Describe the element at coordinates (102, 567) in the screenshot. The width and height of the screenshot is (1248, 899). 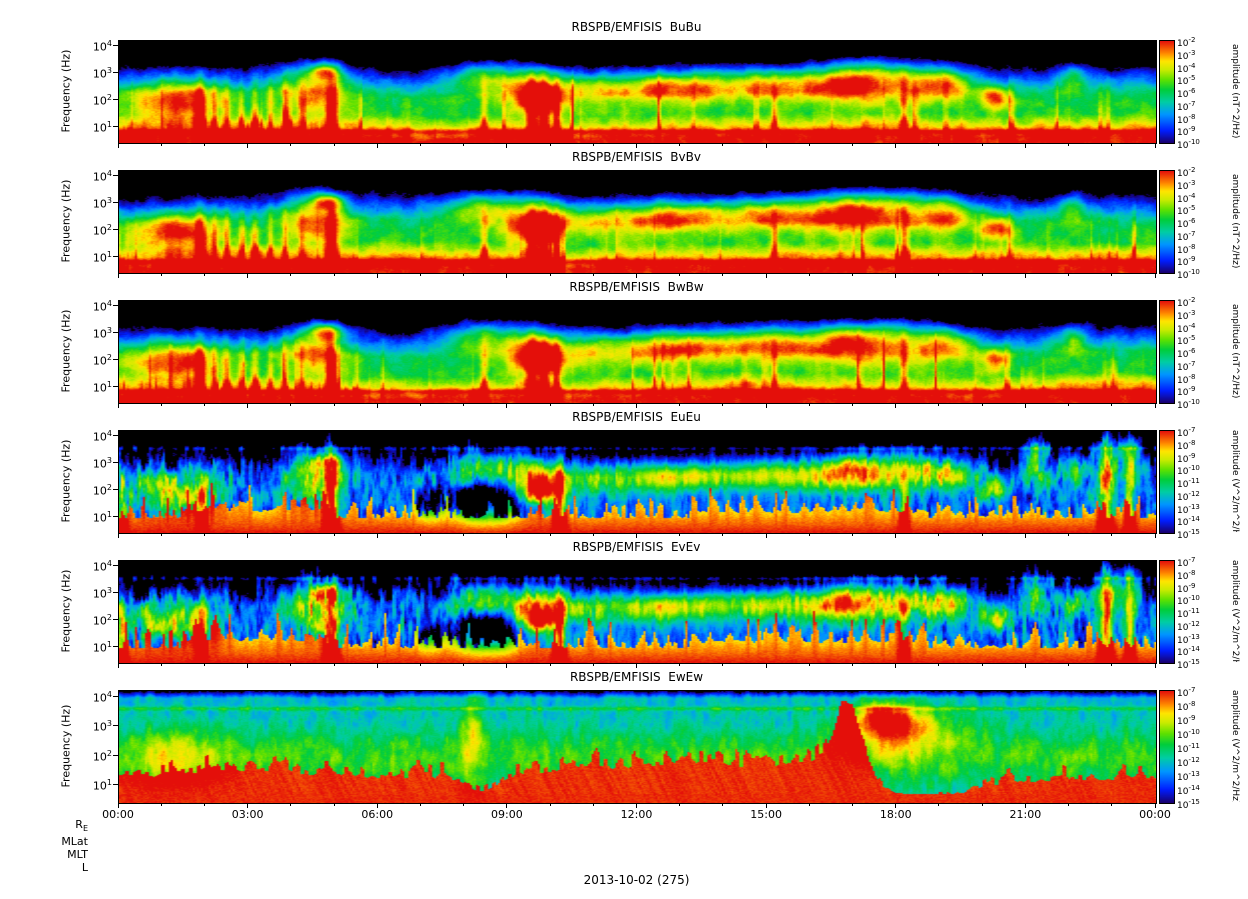
I see `y-tick-label: 104` at that location.